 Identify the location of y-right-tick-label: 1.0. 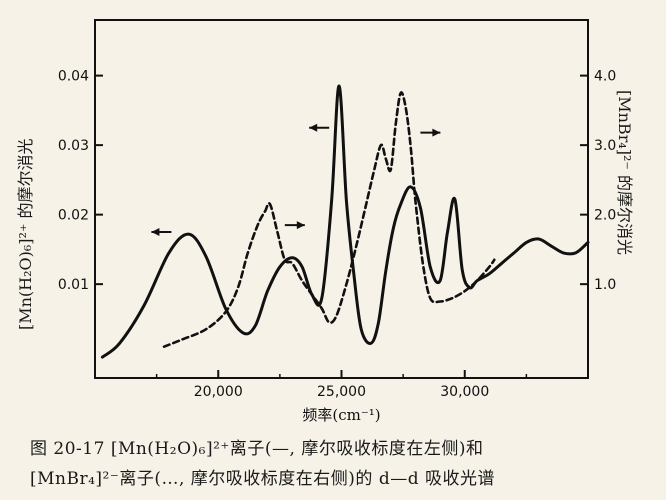
(605, 285).